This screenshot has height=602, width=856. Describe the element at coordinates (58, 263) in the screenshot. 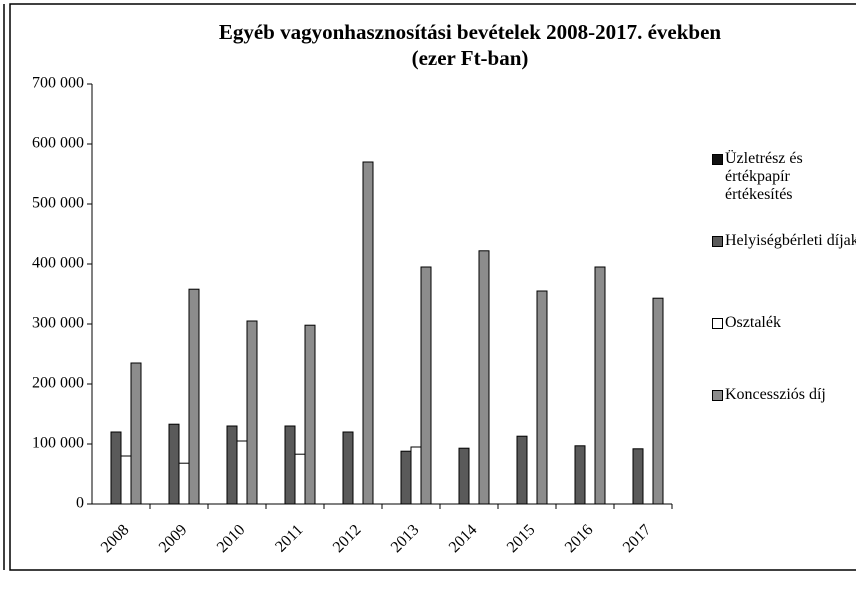

I see `y-tick-label: 400 000` at that location.